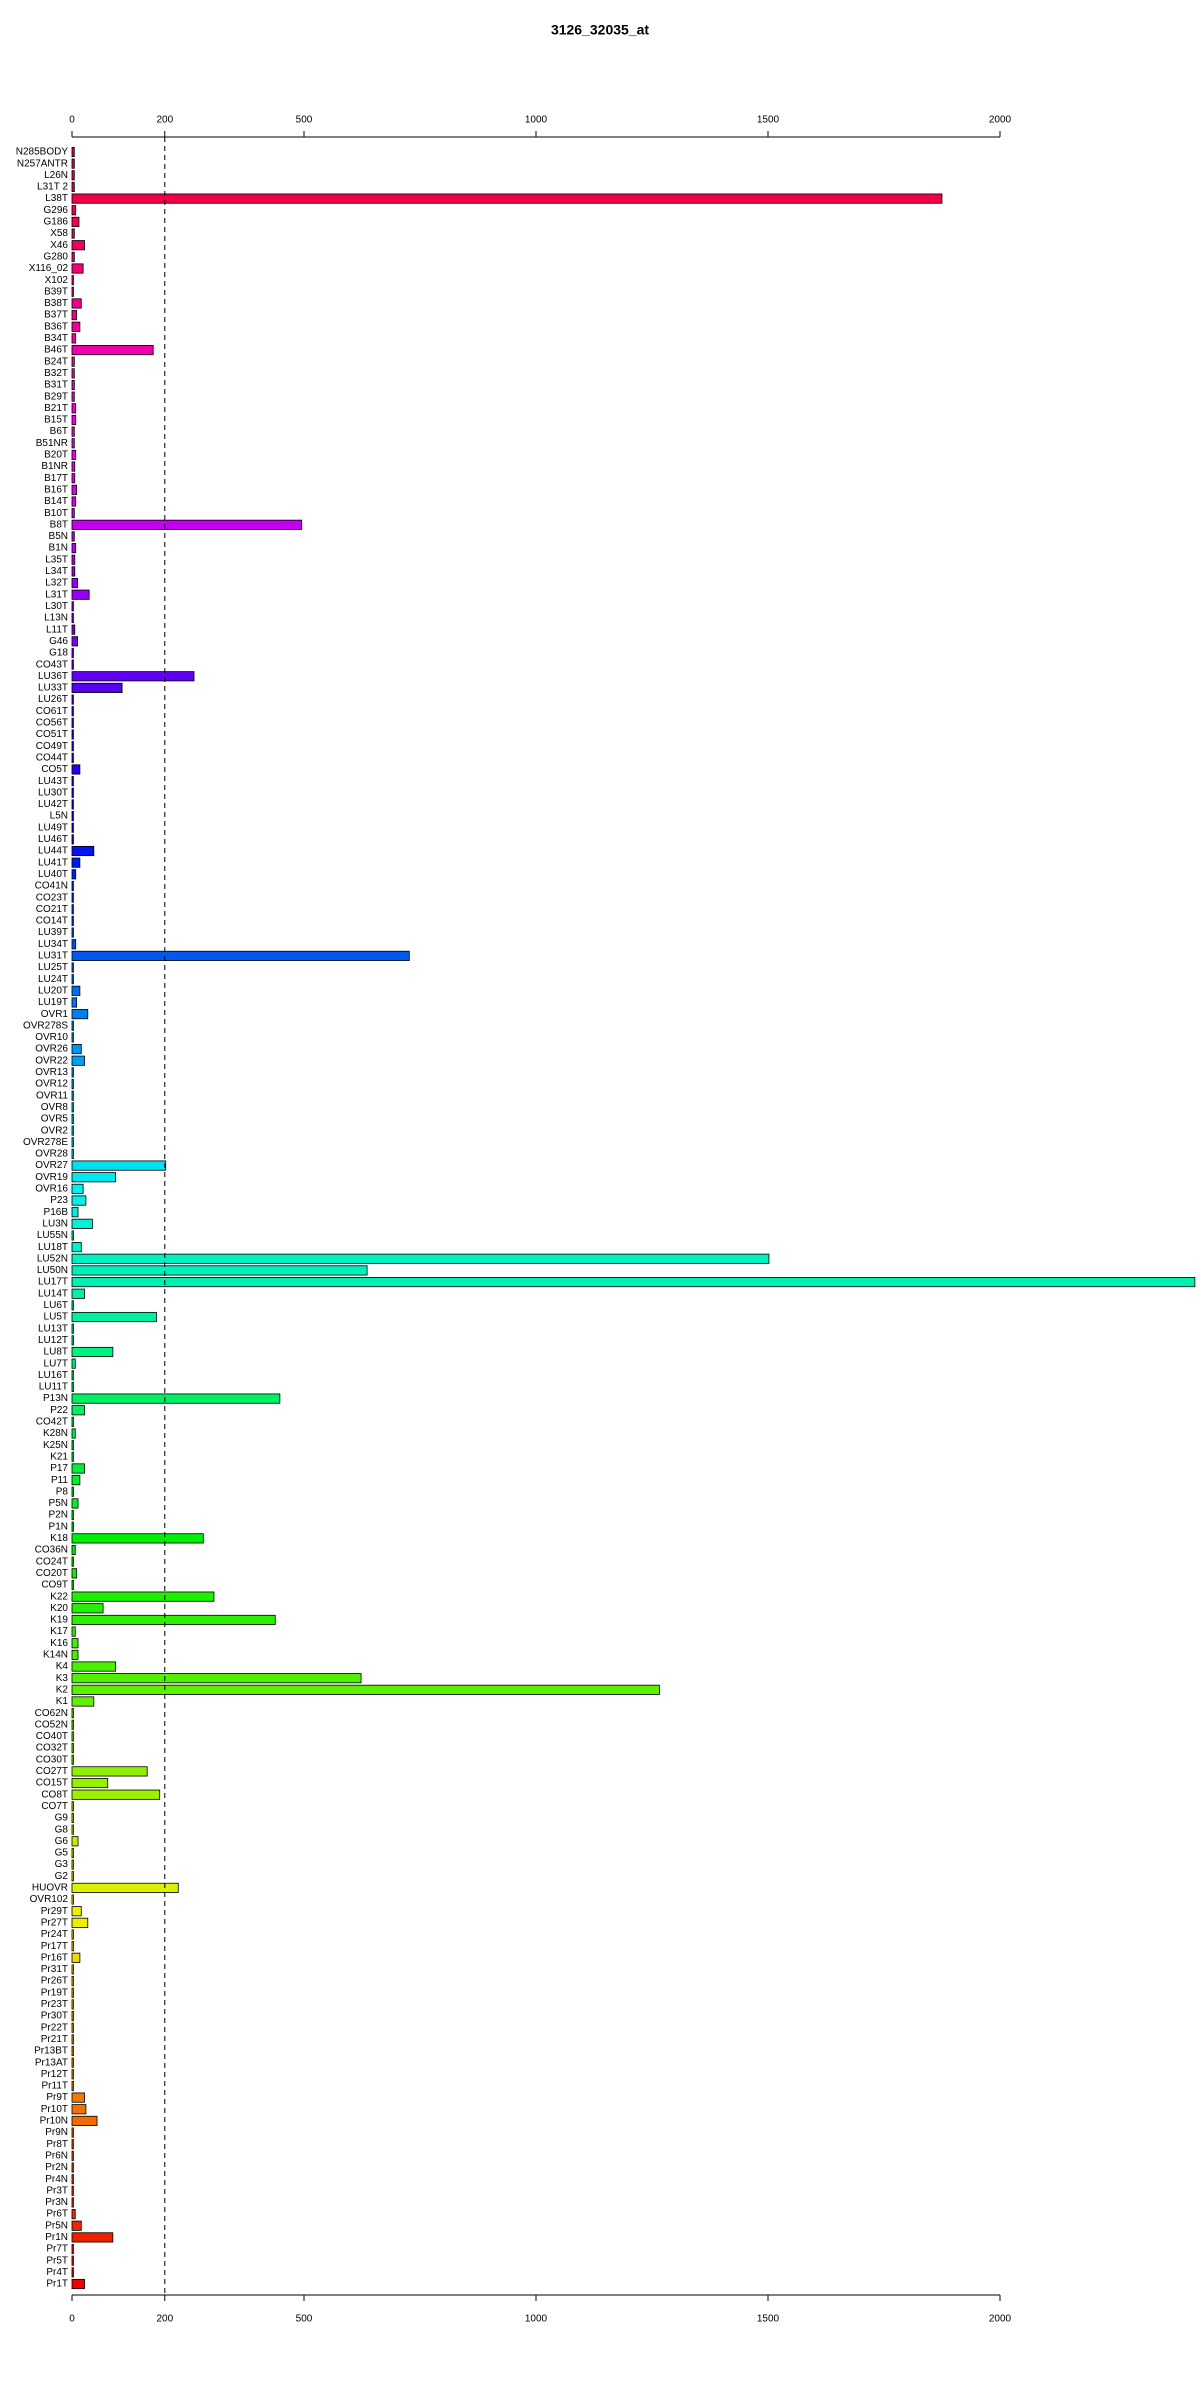 The height and width of the screenshot is (2400, 1200). Describe the element at coordinates (54, 1957) in the screenshot. I see `y-tick-label: Pr16T` at that location.